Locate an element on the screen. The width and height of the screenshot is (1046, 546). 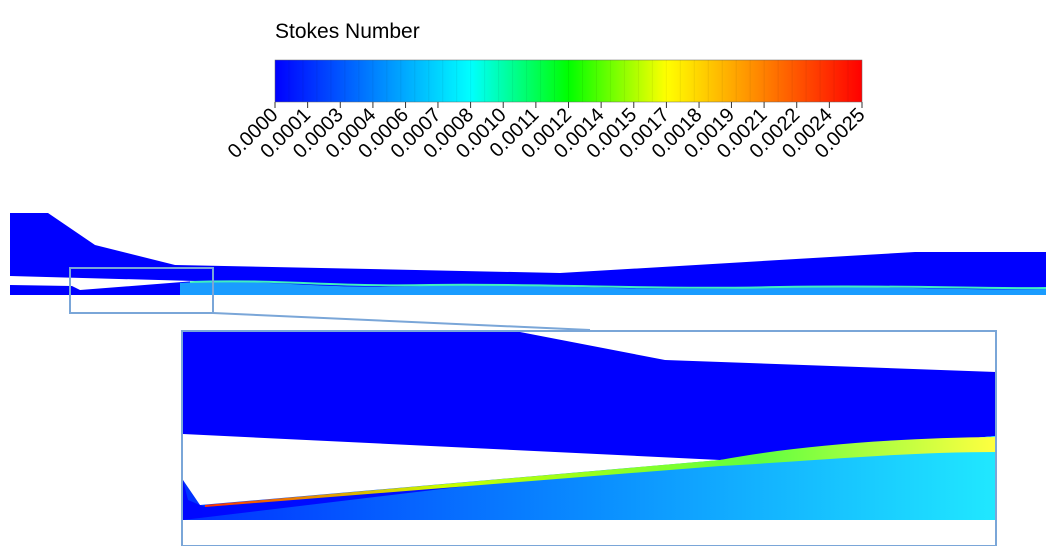
colorbar-gradient is located at coordinates (568, 81).